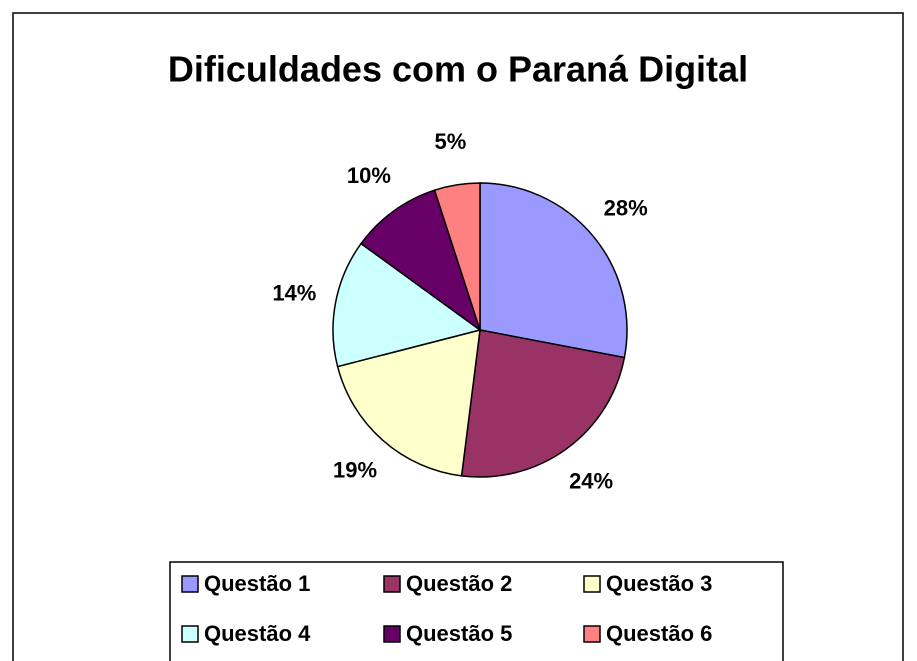 The image size is (917, 661). I want to click on legend-label: Questão 2, so click(459, 583).